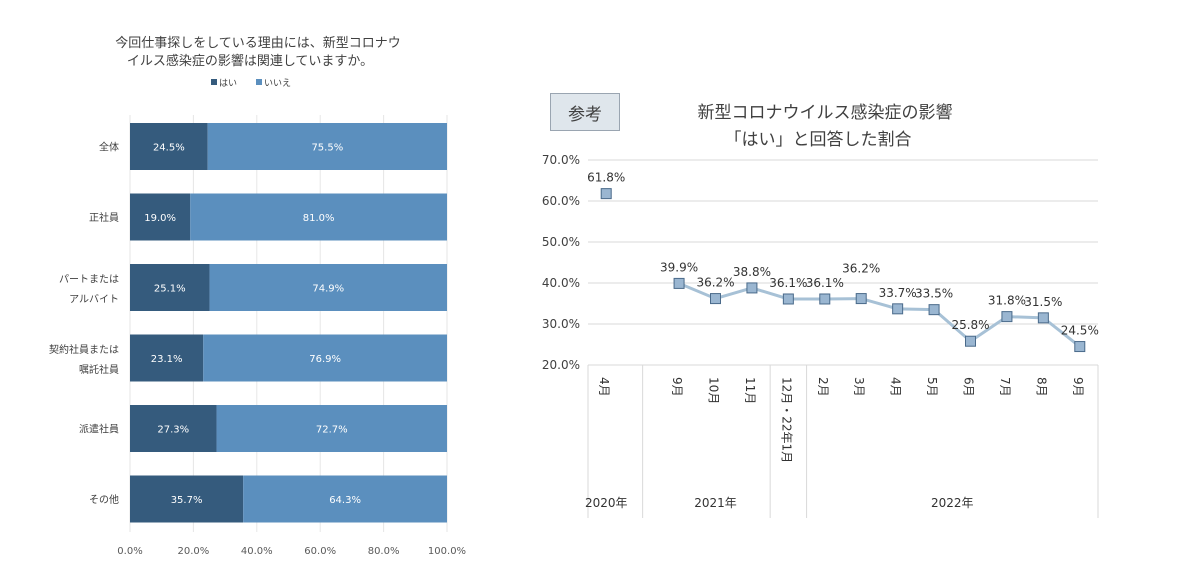 The width and height of the screenshot is (1200, 581). Describe the element at coordinates (561, 262) in the screenshot. I see `right-y-tick-labels: 20.0% 30.0% 40.0% 50.0% 60.0% 70.0%` at that location.